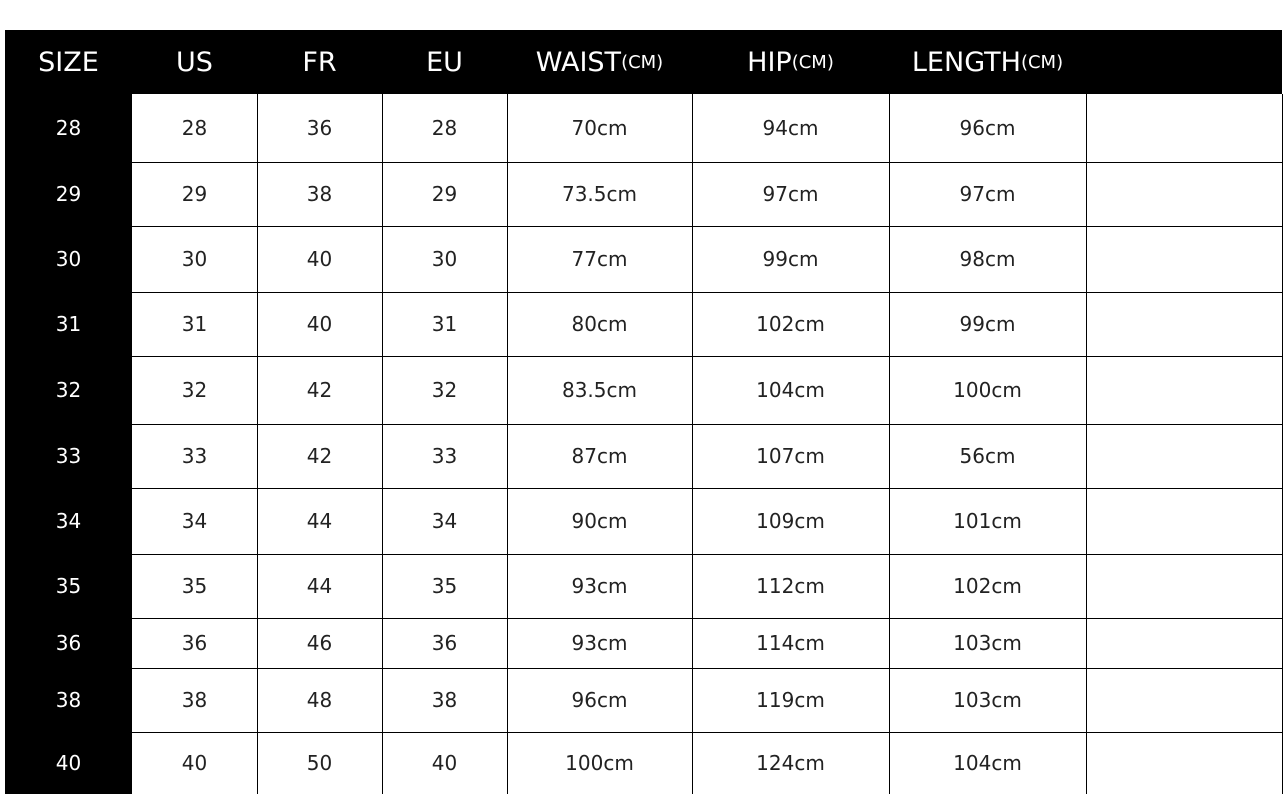 This screenshot has height=810, width=1286. What do you see at coordinates (987, 456) in the screenshot?
I see `table-cell: 56cm` at bounding box center [987, 456].